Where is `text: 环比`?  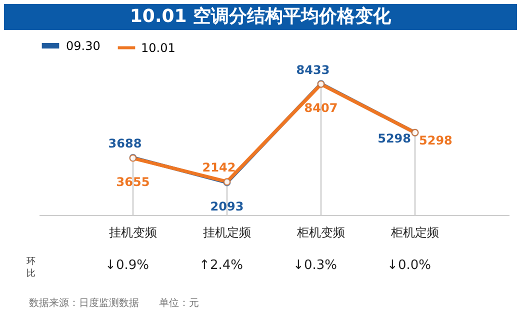 text: 环比 is located at coordinates (31, 268).